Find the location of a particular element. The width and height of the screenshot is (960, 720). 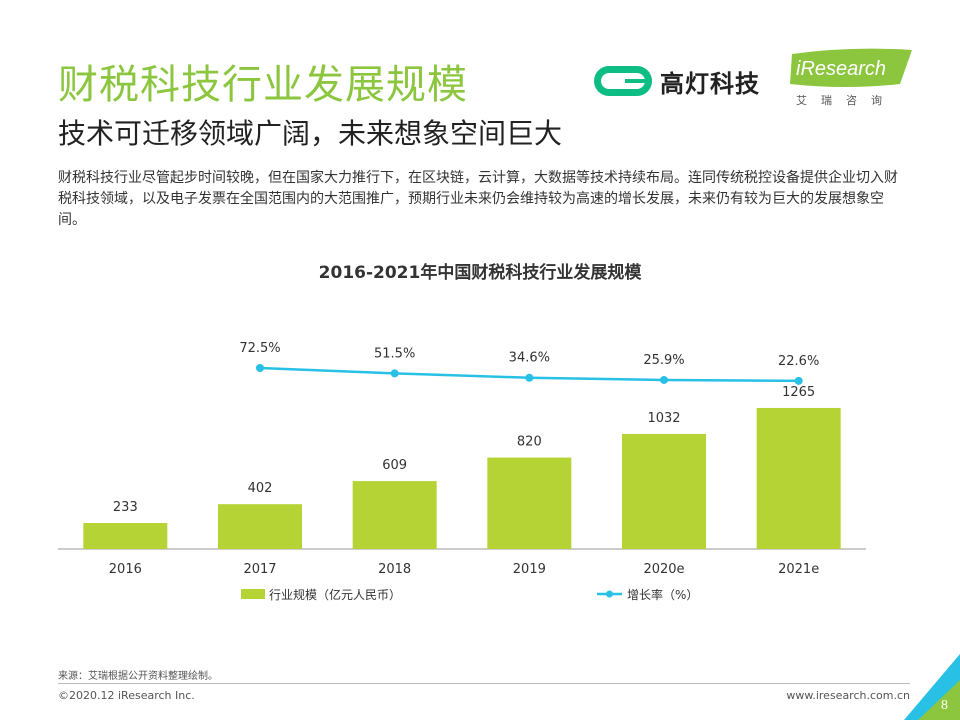

x-tick-2021e: 2021e is located at coordinates (798, 569).